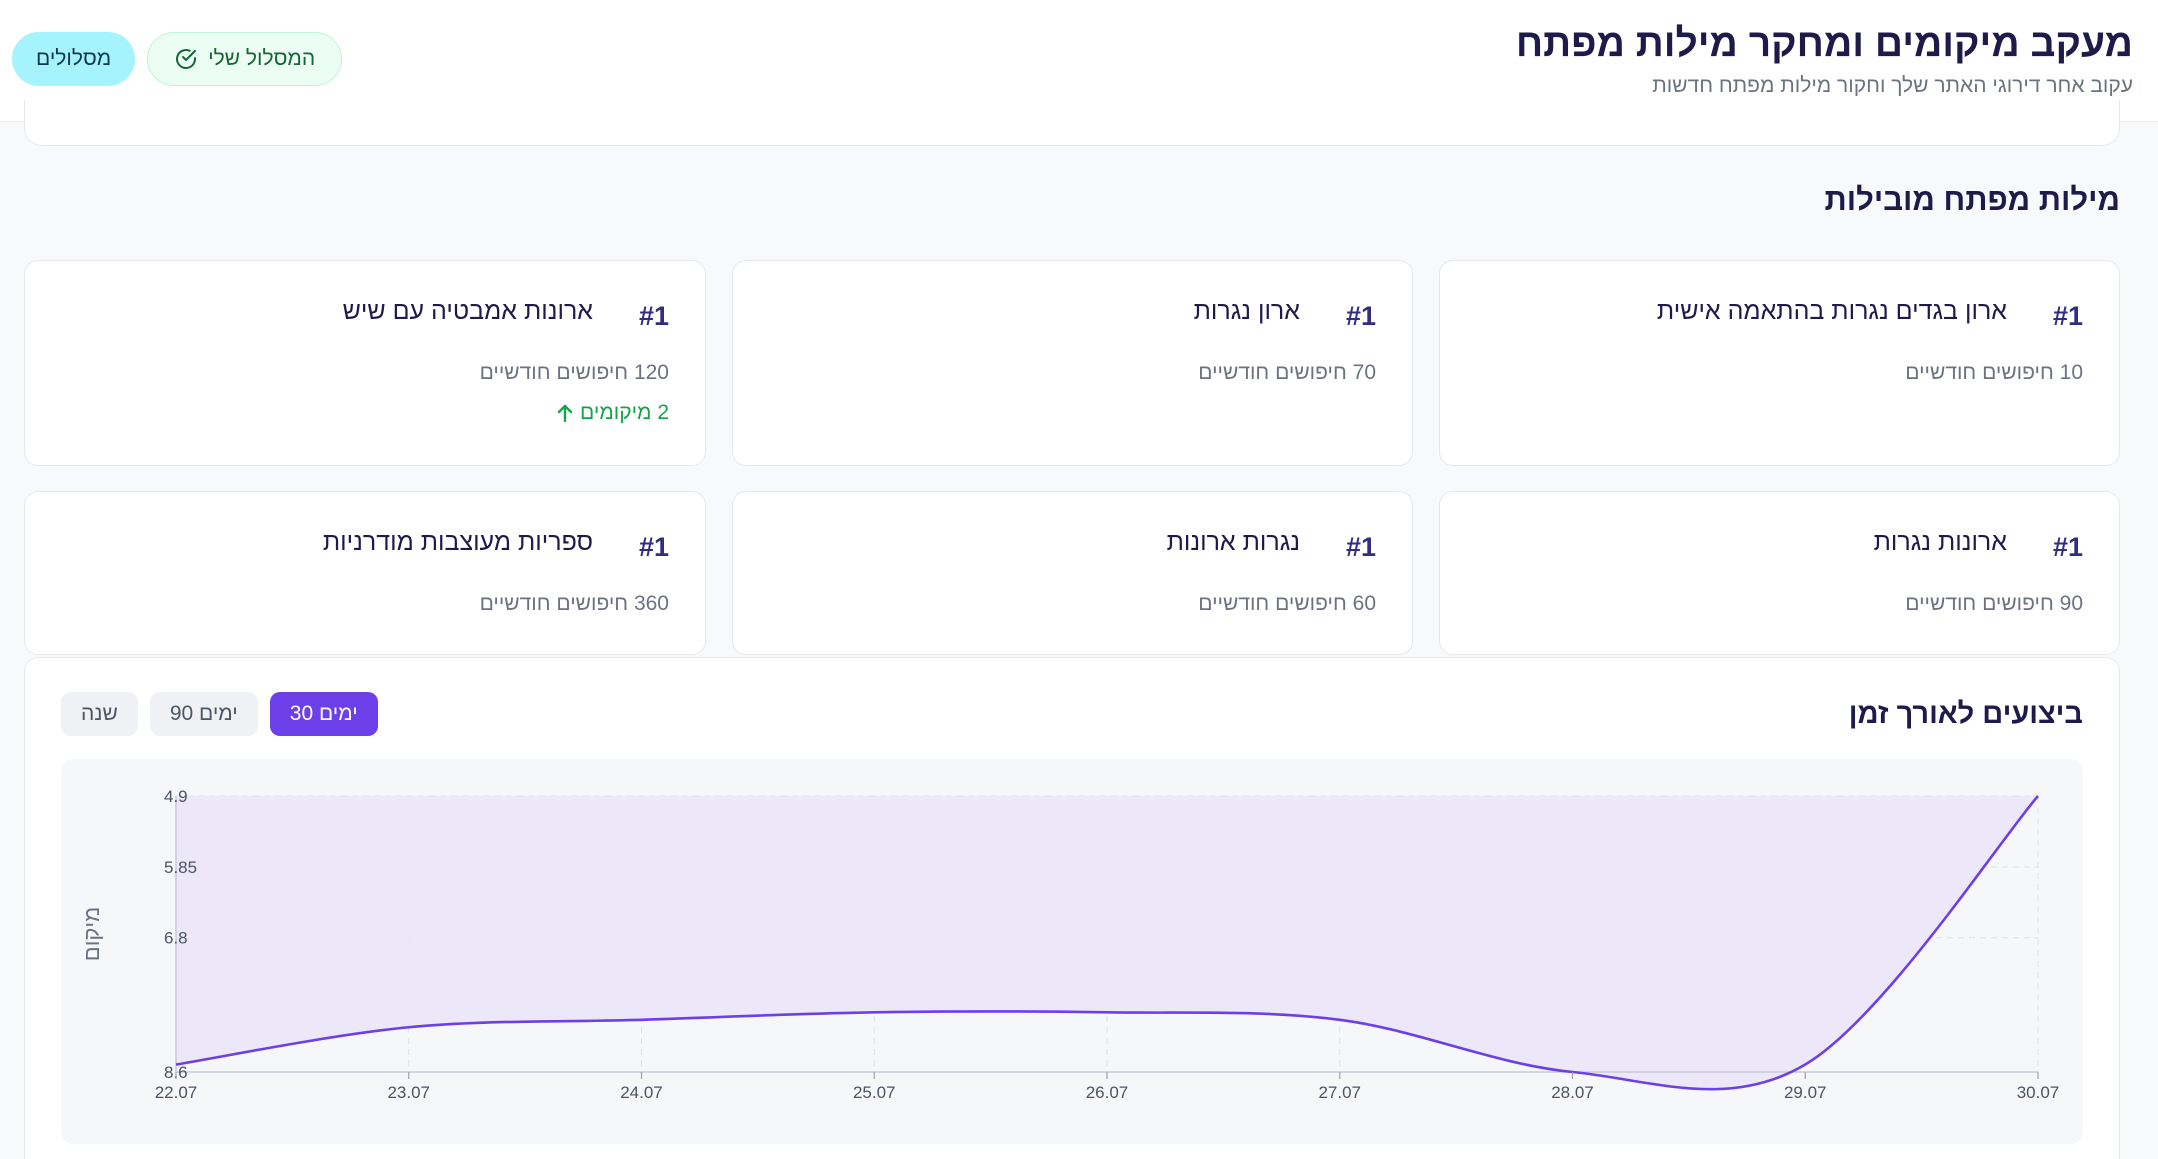  I want to click on keyword-name: ספריות מעוצבות מודרניות, so click(457, 542).